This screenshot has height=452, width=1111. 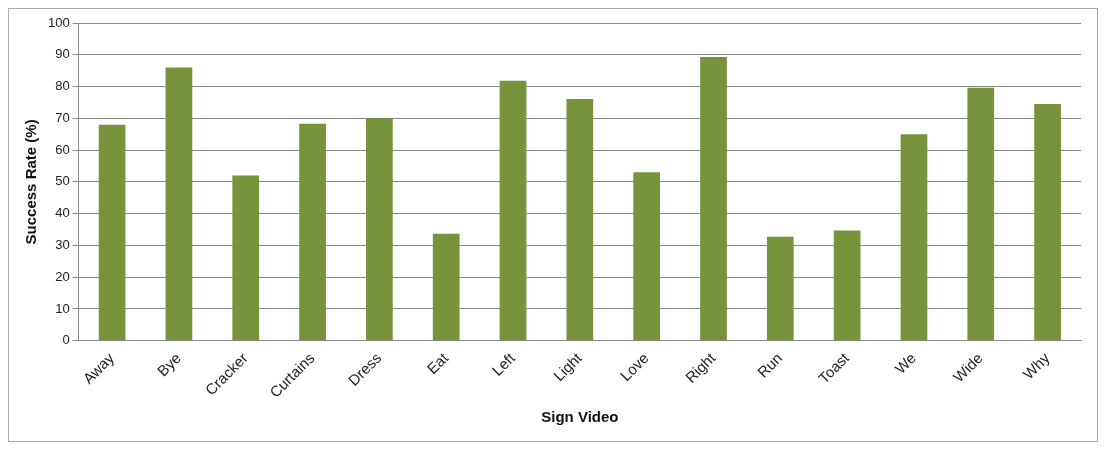 What do you see at coordinates (62, 181) in the screenshot?
I see `y-tick-label: 50` at bounding box center [62, 181].